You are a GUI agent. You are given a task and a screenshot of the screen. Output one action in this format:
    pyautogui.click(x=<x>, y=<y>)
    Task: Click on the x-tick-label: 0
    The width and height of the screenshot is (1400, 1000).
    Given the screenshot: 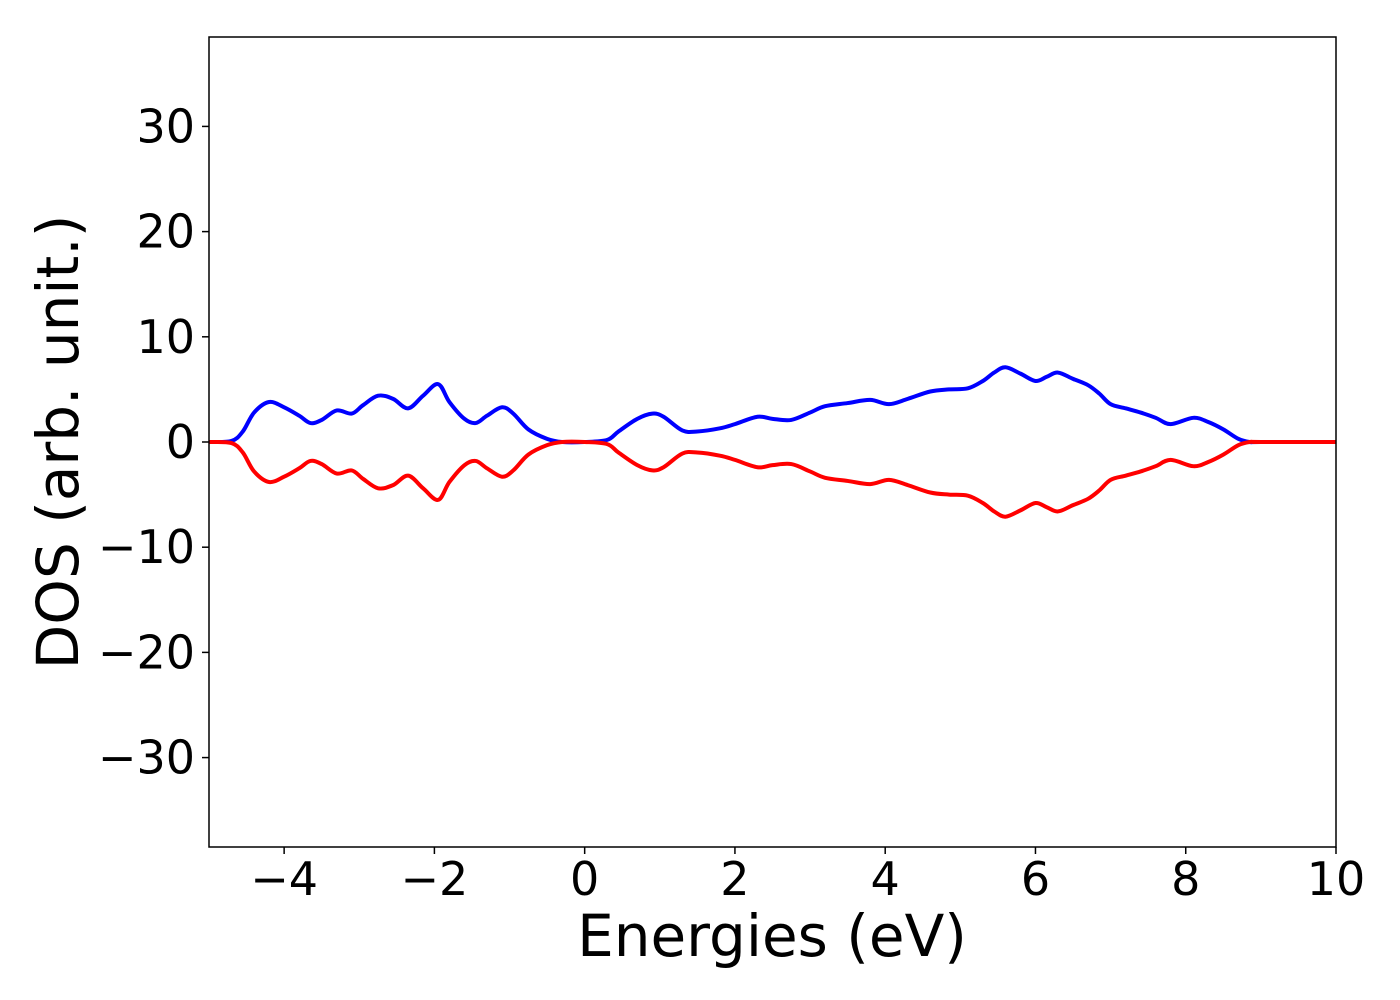 What is the action you would take?
    pyautogui.click(x=584, y=879)
    